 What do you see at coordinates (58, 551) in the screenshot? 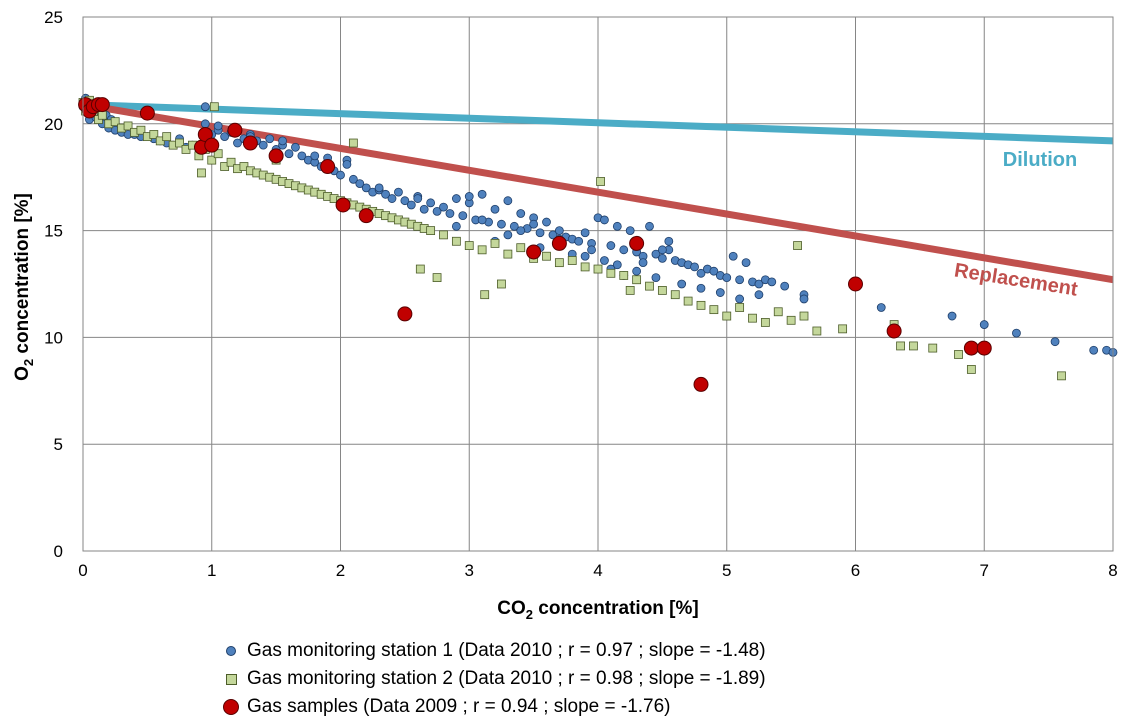
I see `y-tick-label: 0` at bounding box center [58, 551].